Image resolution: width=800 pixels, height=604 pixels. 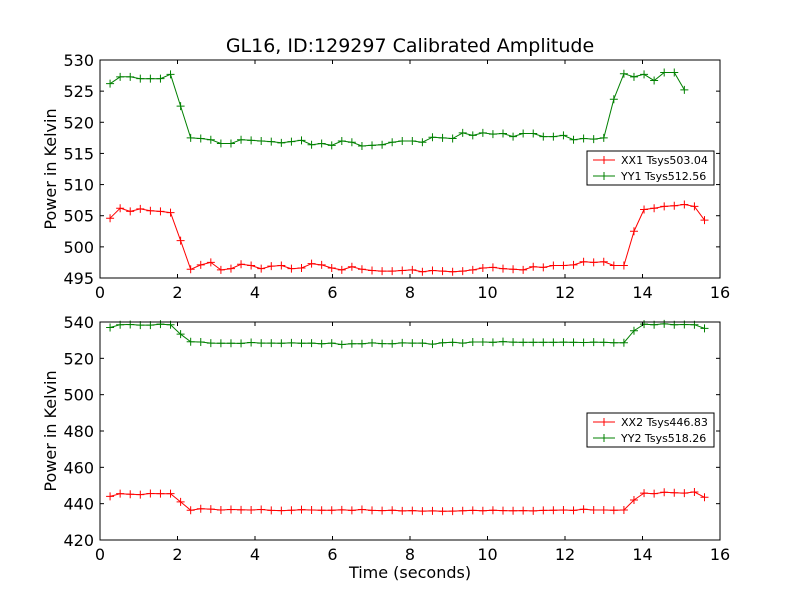 I want to click on x-tick-label: 0, so click(x=100, y=292).